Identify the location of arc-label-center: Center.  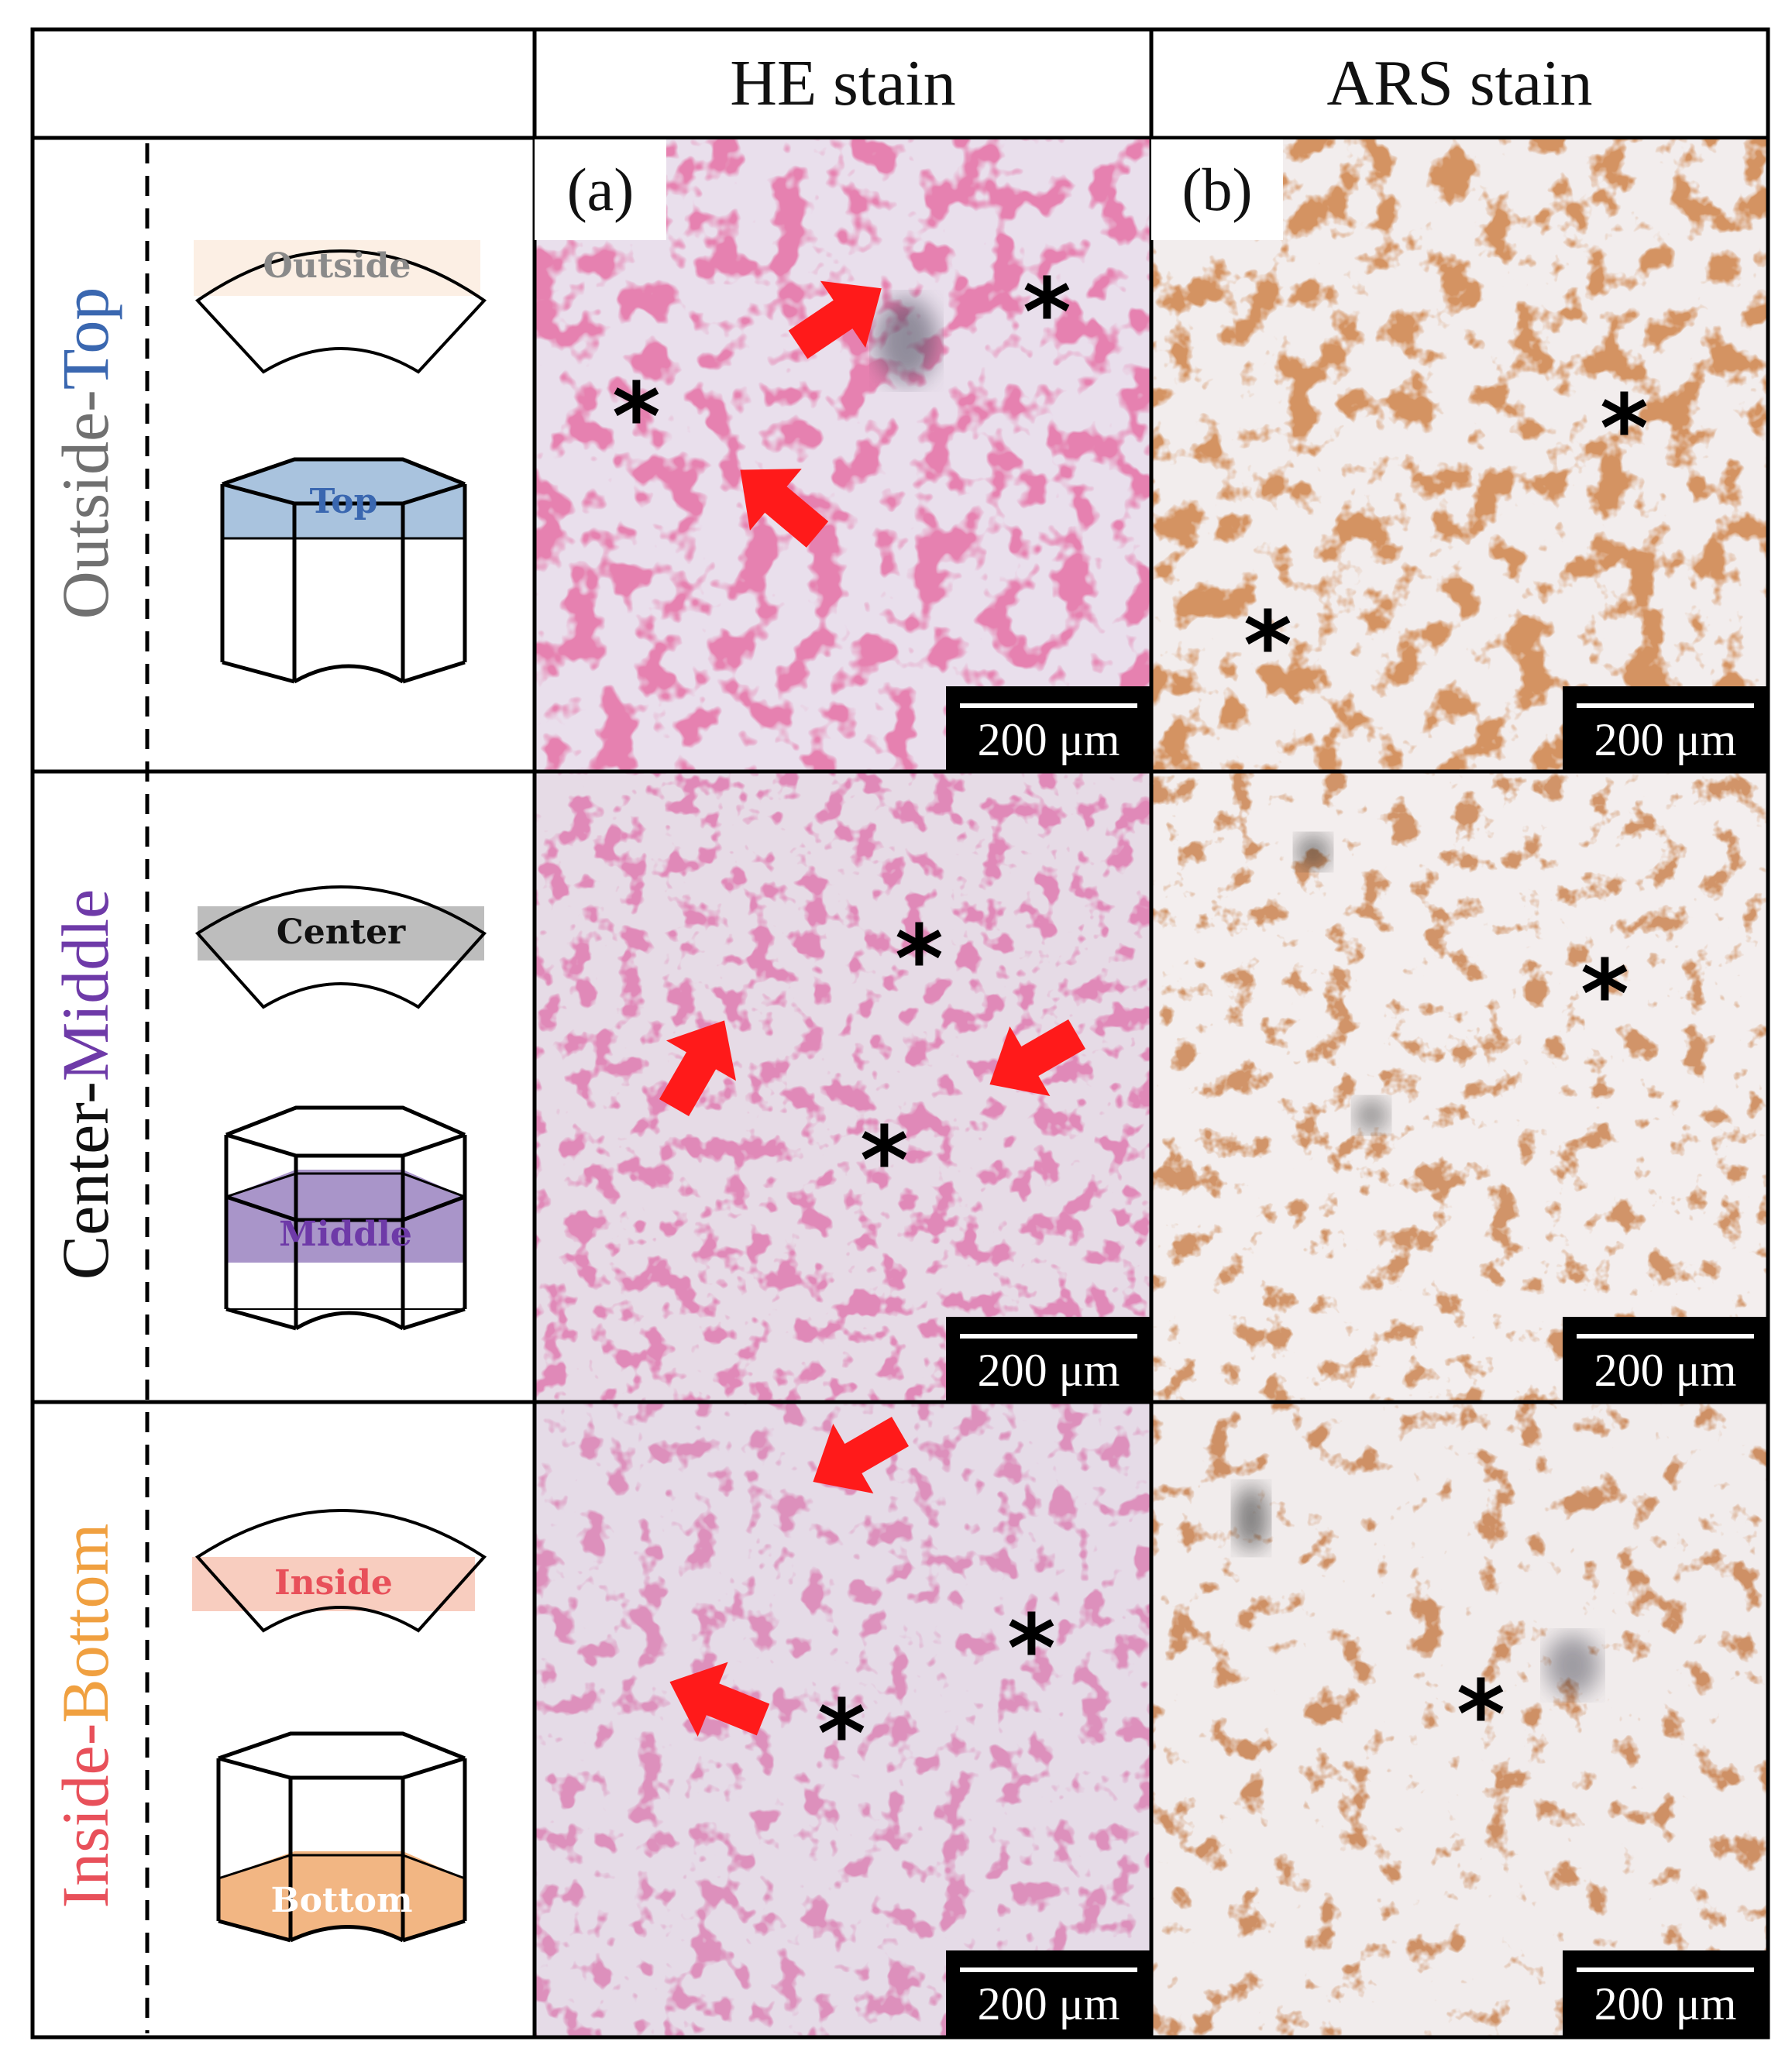
(341, 932).